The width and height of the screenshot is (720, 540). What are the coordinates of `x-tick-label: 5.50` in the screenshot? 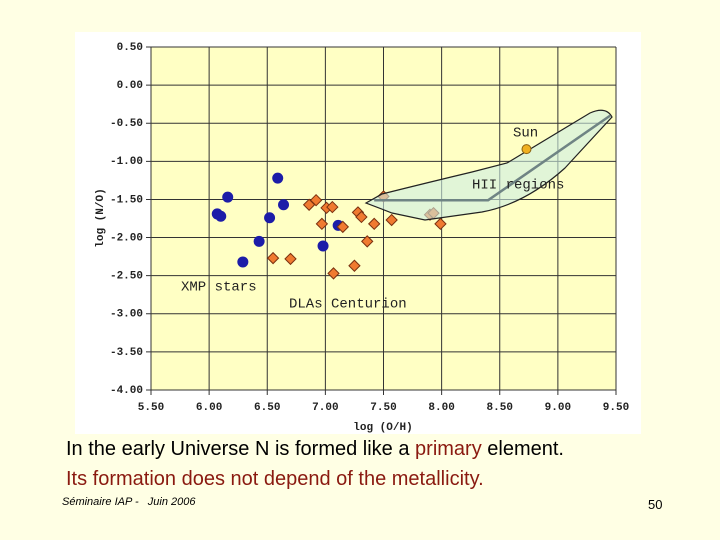 It's located at (151, 408).